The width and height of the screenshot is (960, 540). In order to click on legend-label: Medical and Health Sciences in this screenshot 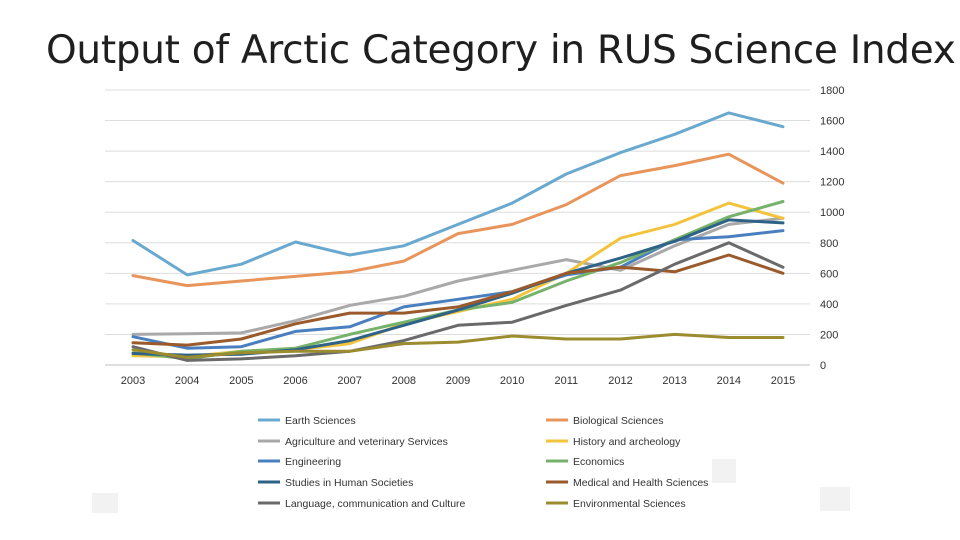, I will do `click(640, 483)`.